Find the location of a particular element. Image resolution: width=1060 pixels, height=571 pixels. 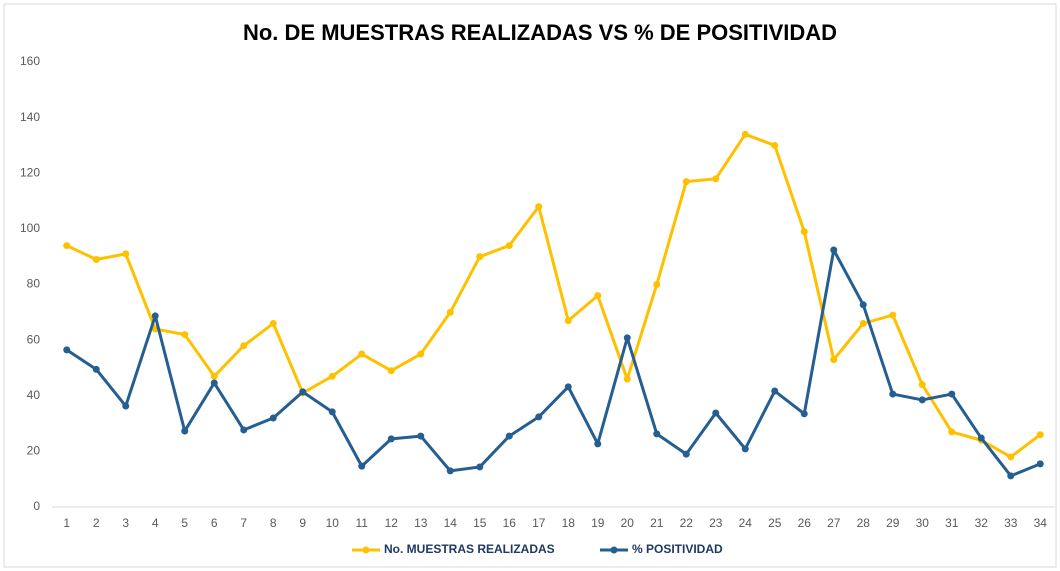

x-tick-label: 34 is located at coordinates (1041, 523).